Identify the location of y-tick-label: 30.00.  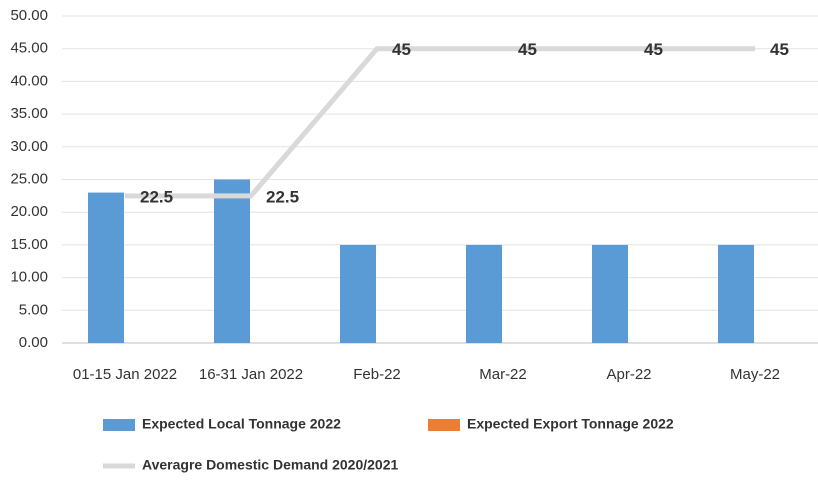
(29, 146).